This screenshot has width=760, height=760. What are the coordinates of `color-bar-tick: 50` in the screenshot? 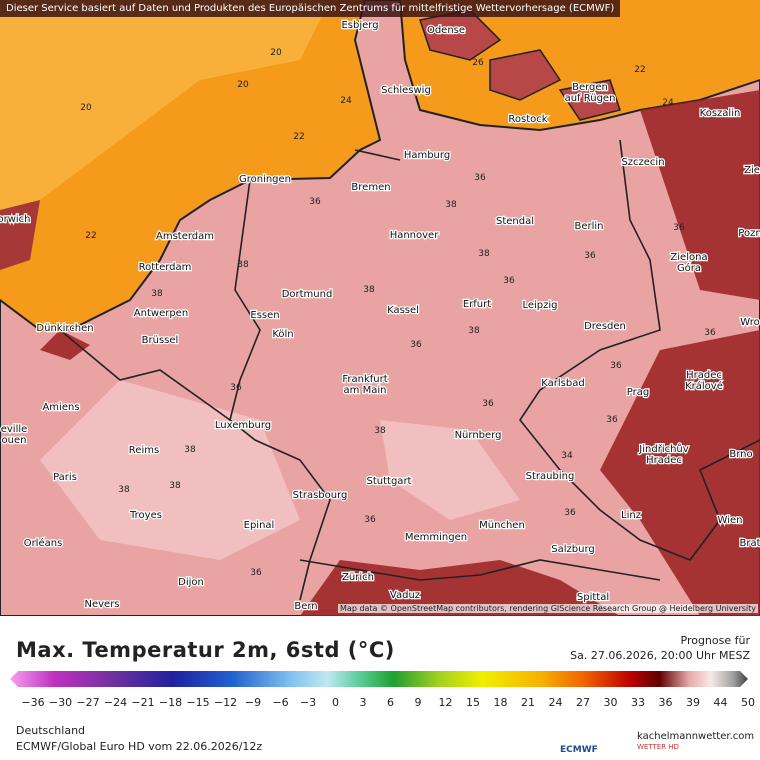 It's located at (748, 702).